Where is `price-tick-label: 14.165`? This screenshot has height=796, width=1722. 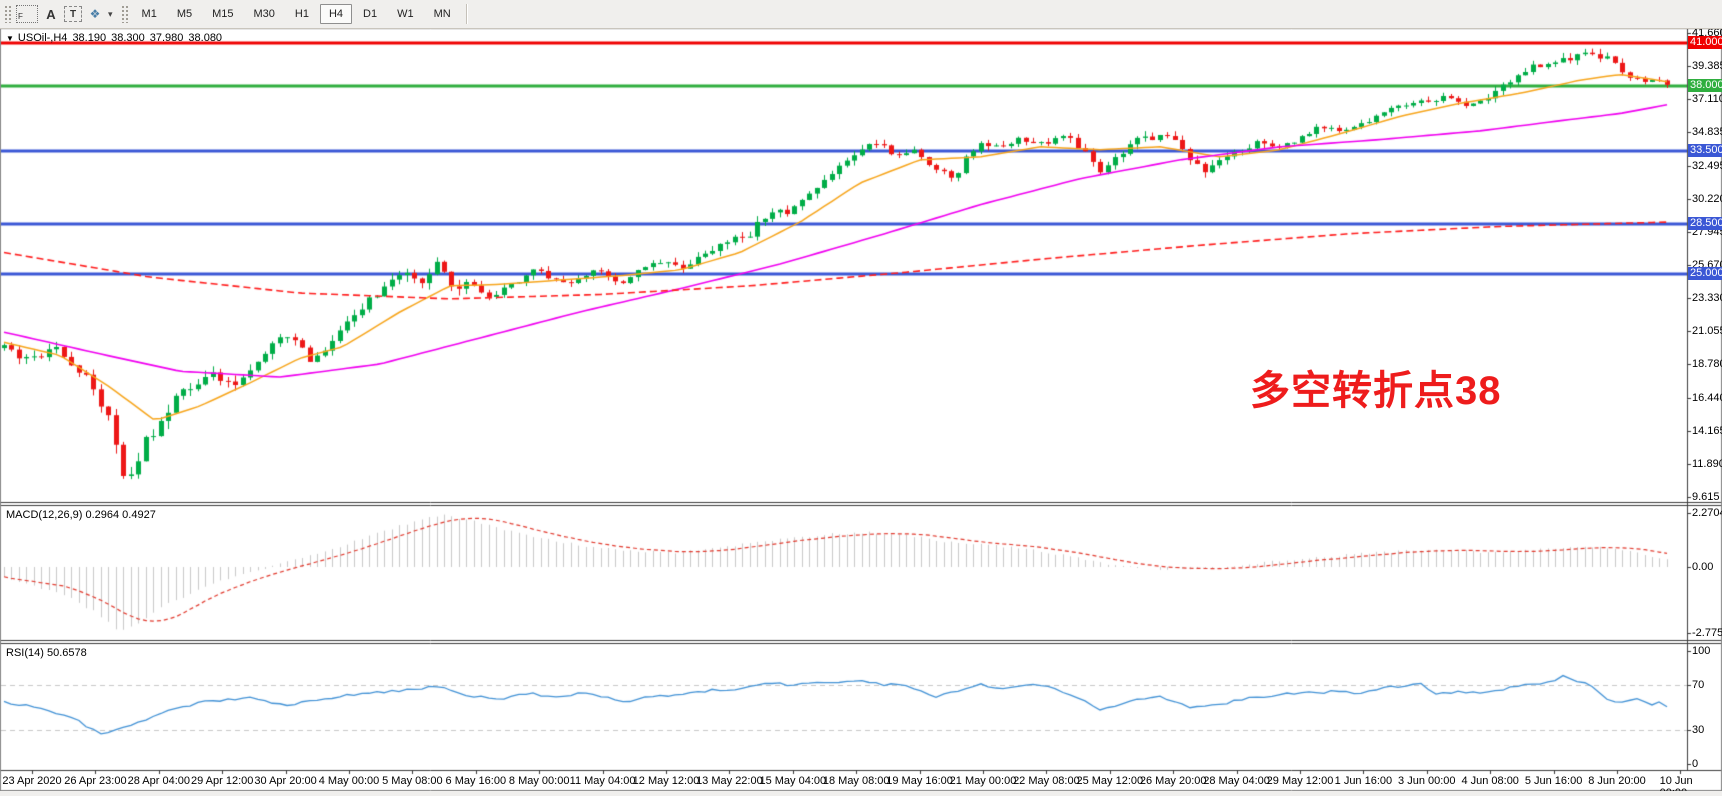
price-tick-label: 14.165 is located at coordinates (1707, 431).